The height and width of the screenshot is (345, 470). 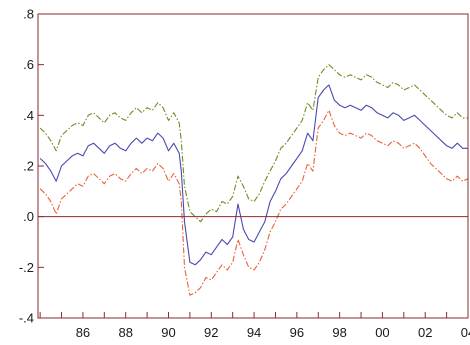 I want to click on y-axis-tick-labels: .8 .6 .4 .2 .0 -.2 -.4, so click(x=26, y=166).